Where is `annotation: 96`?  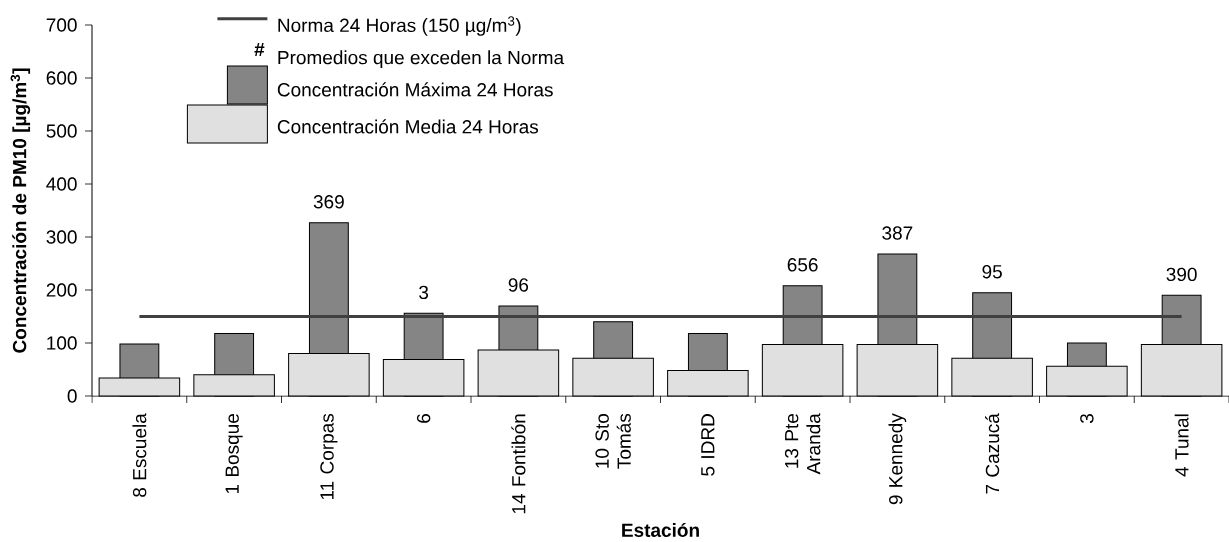 annotation: 96 is located at coordinates (518, 285).